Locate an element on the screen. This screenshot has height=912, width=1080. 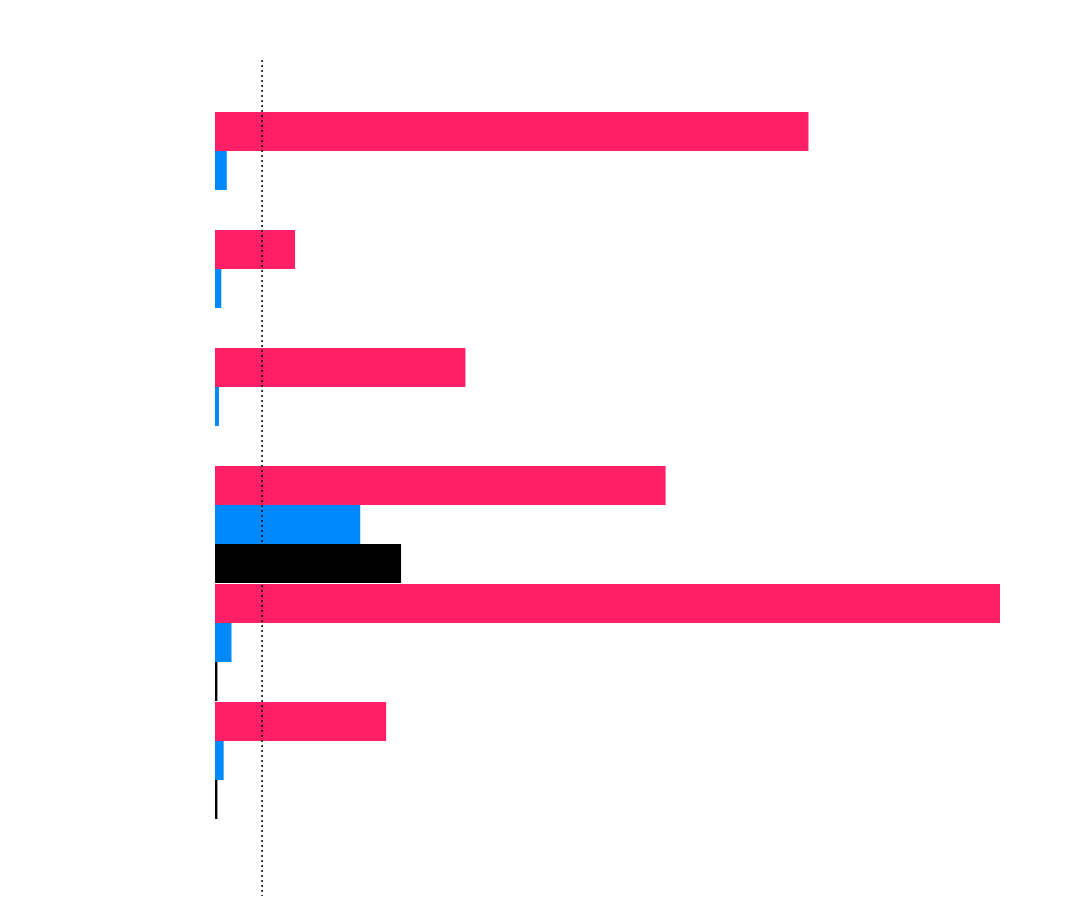
bar-g6-s2 is located at coordinates (219, 760).